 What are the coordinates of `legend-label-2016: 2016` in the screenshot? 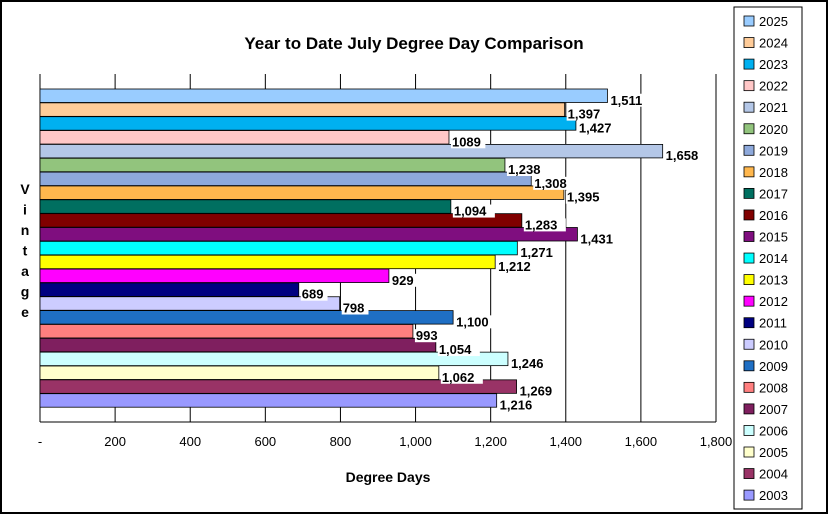 It's located at (773, 215).